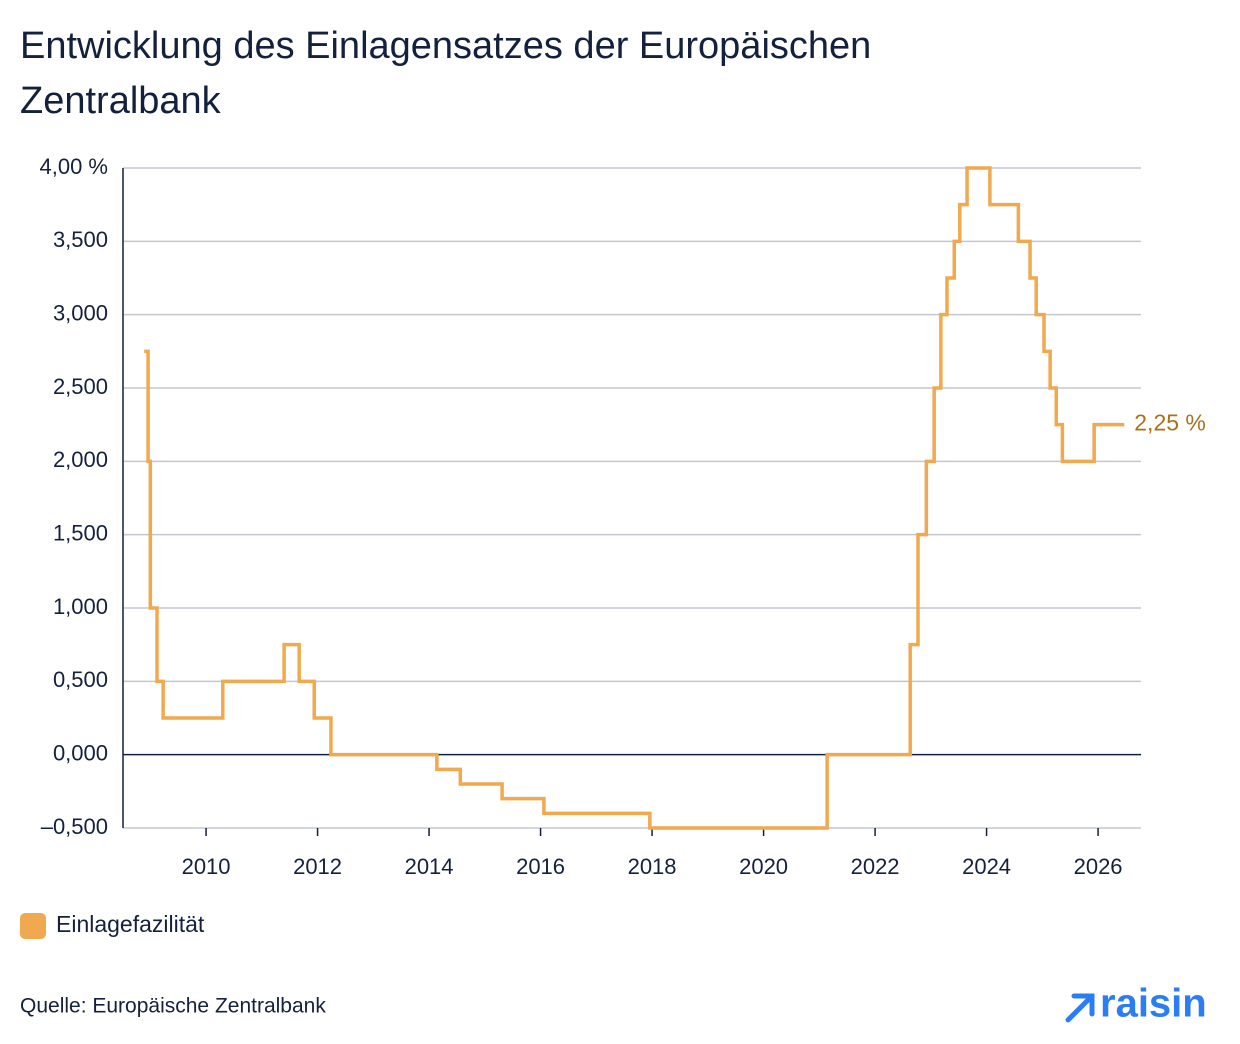 The width and height of the screenshot is (1240, 1044). Describe the element at coordinates (33, 926) in the screenshot. I see `legend-swatch` at that location.